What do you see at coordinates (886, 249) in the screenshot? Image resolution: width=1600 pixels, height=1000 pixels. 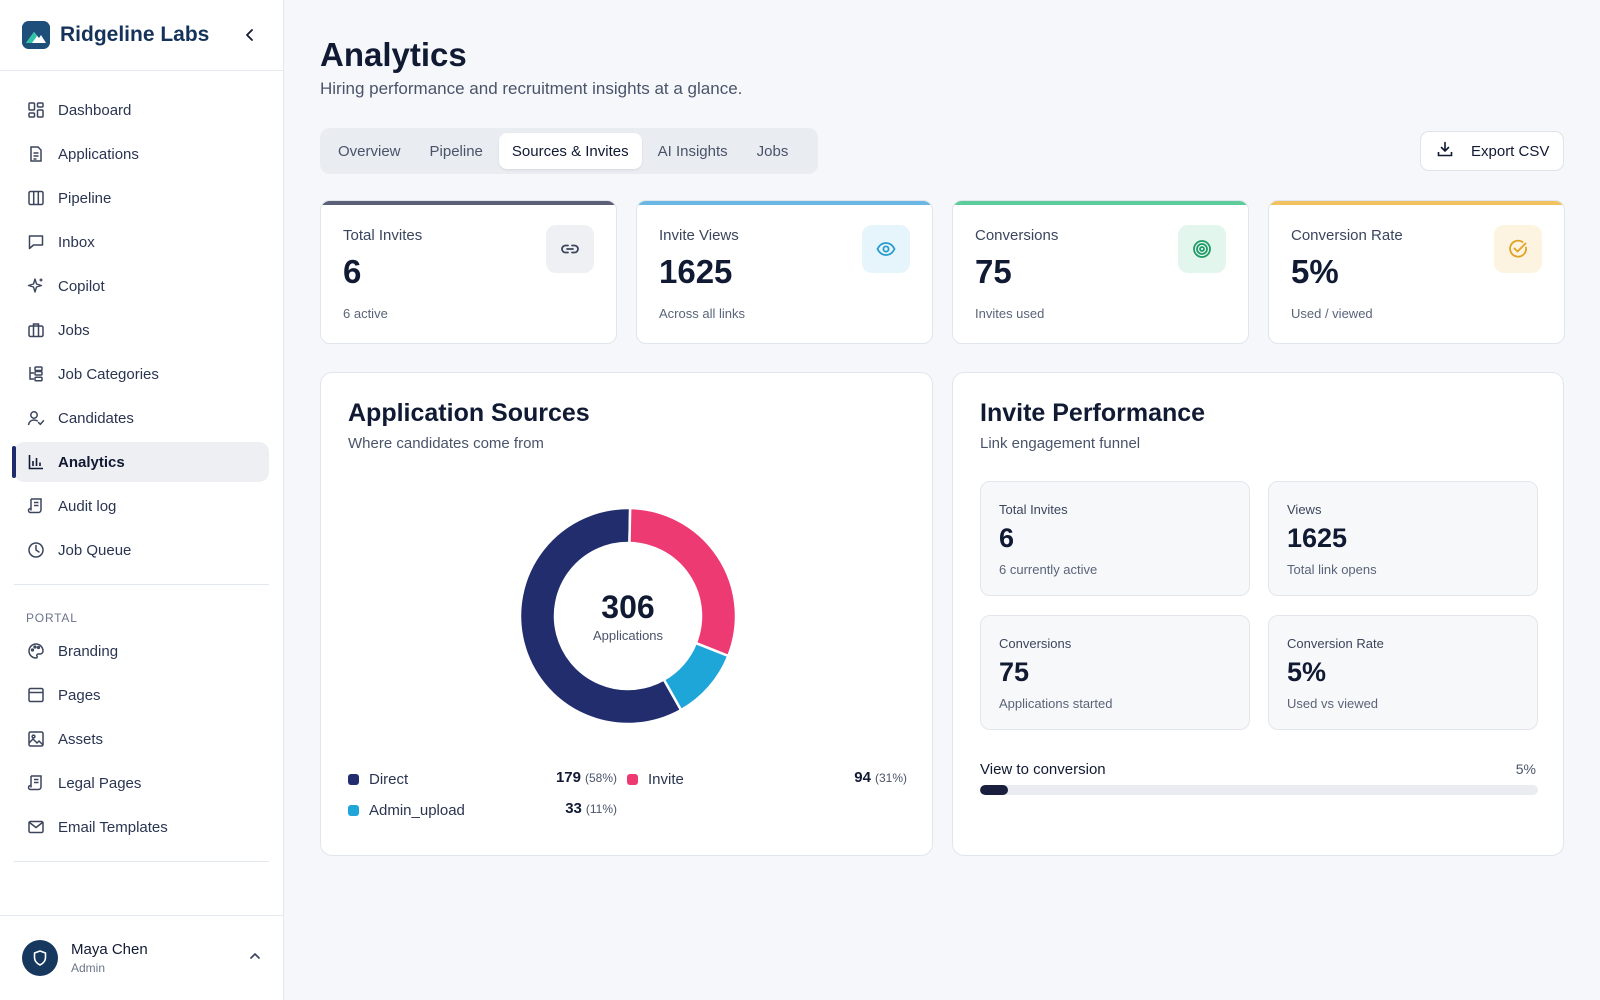 I see `eye-icon` at bounding box center [886, 249].